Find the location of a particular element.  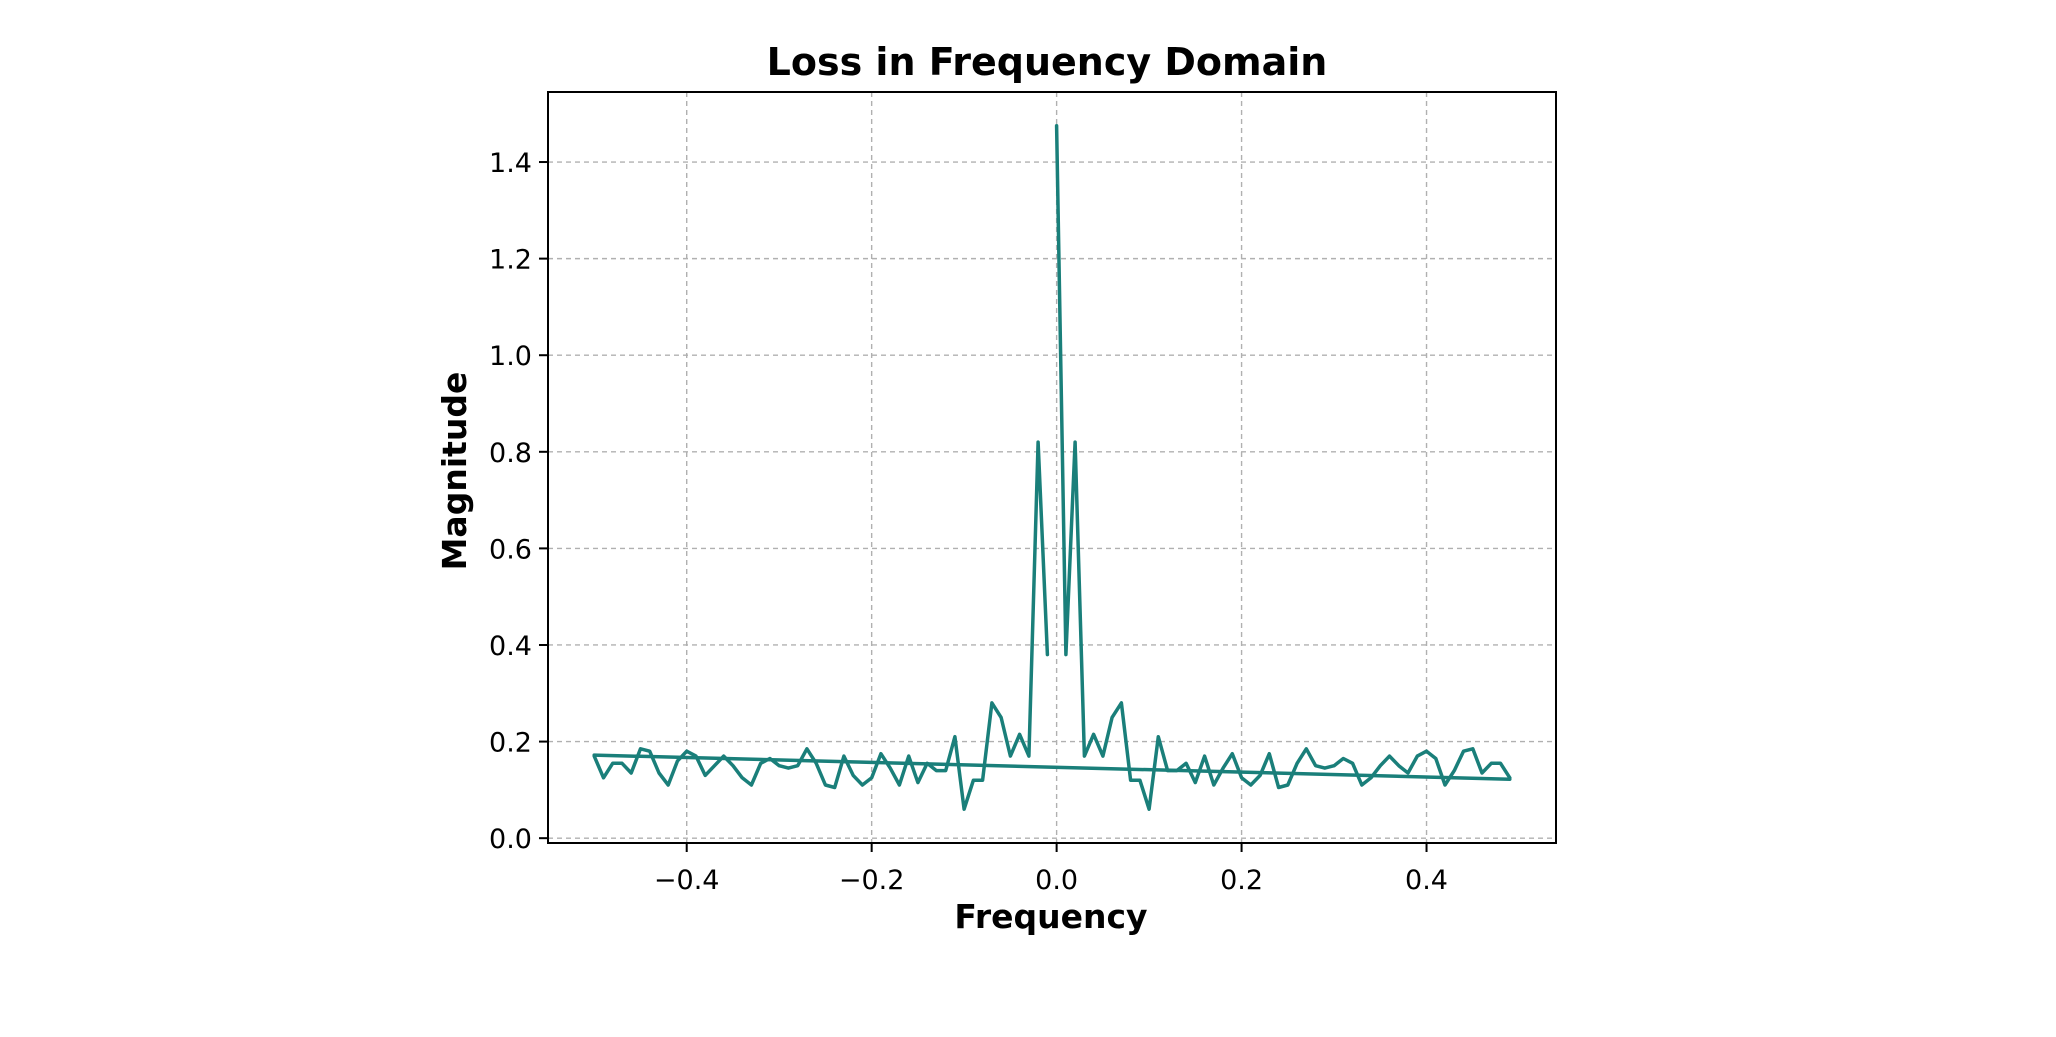

x-tick-label: 0.0 is located at coordinates (1056, 880).